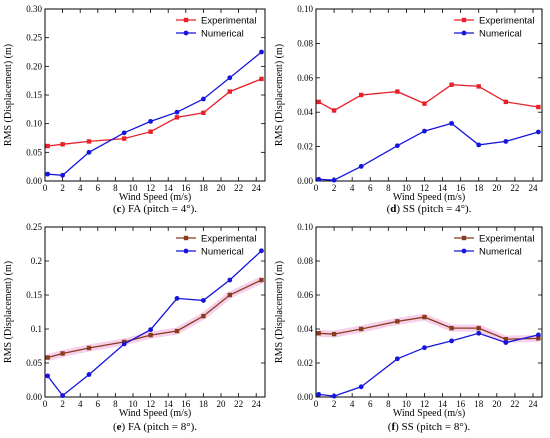 Image resolution: width=550 pixels, height=438 pixels. Describe the element at coordinates (119, 427) in the screenshot. I see `caption-letter: e` at that location.